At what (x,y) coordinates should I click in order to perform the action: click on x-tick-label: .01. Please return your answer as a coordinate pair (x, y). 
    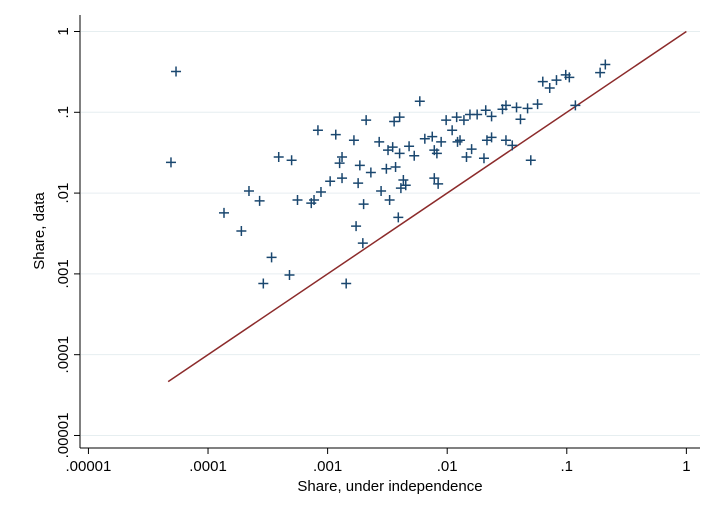
    Looking at the image, I should click on (447, 466).